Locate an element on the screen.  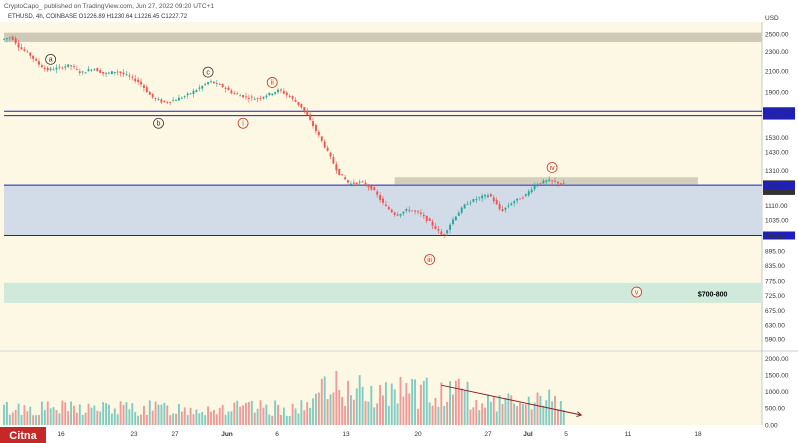
wave-label-circle-v is located at coordinates (637, 292).